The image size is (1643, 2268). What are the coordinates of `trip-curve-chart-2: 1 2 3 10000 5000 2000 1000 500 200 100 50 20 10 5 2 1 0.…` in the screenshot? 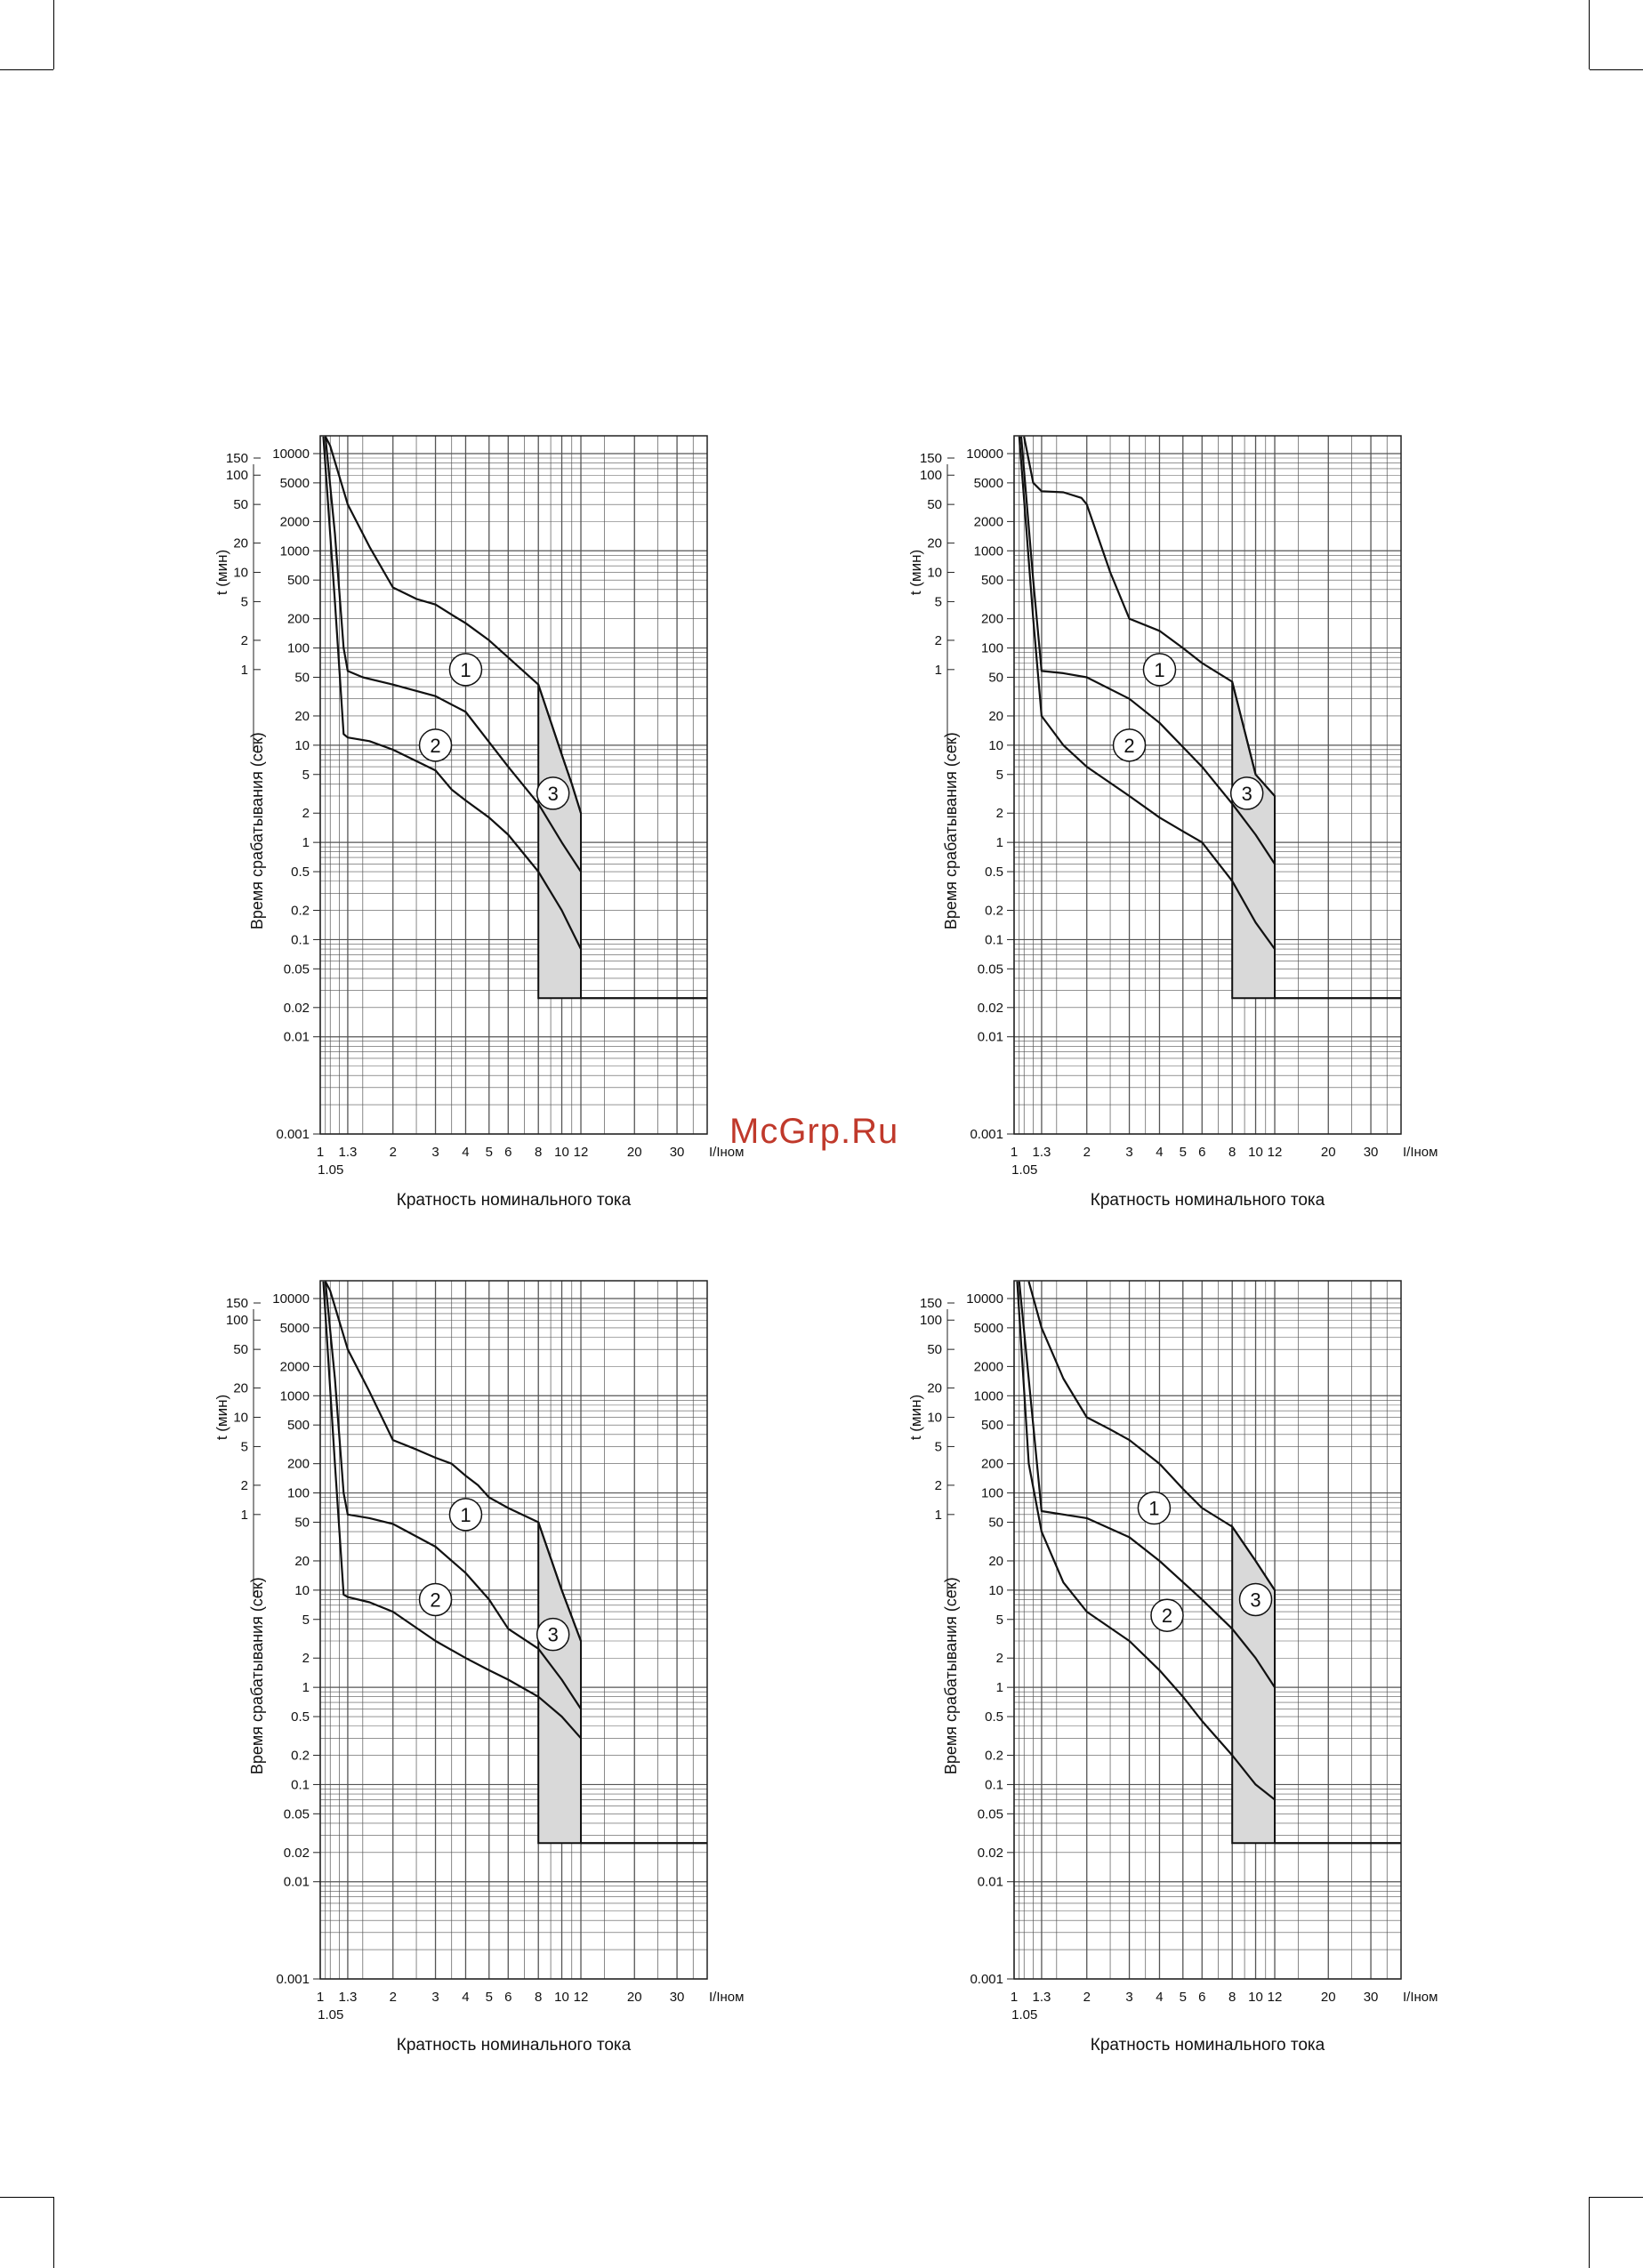 It's located at (1218, 818).